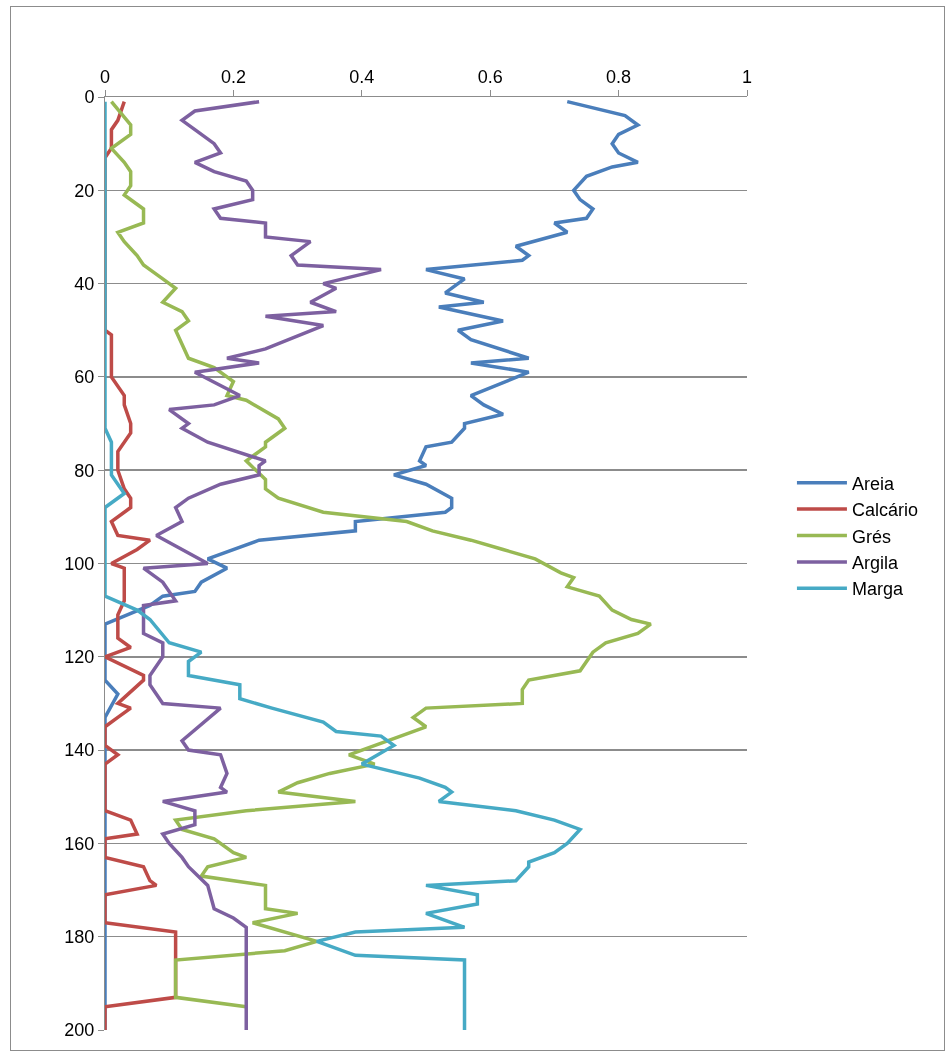 The image size is (952, 1055). Describe the element at coordinates (79, 563) in the screenshot. I see `y-tick-label: 100` at that location.